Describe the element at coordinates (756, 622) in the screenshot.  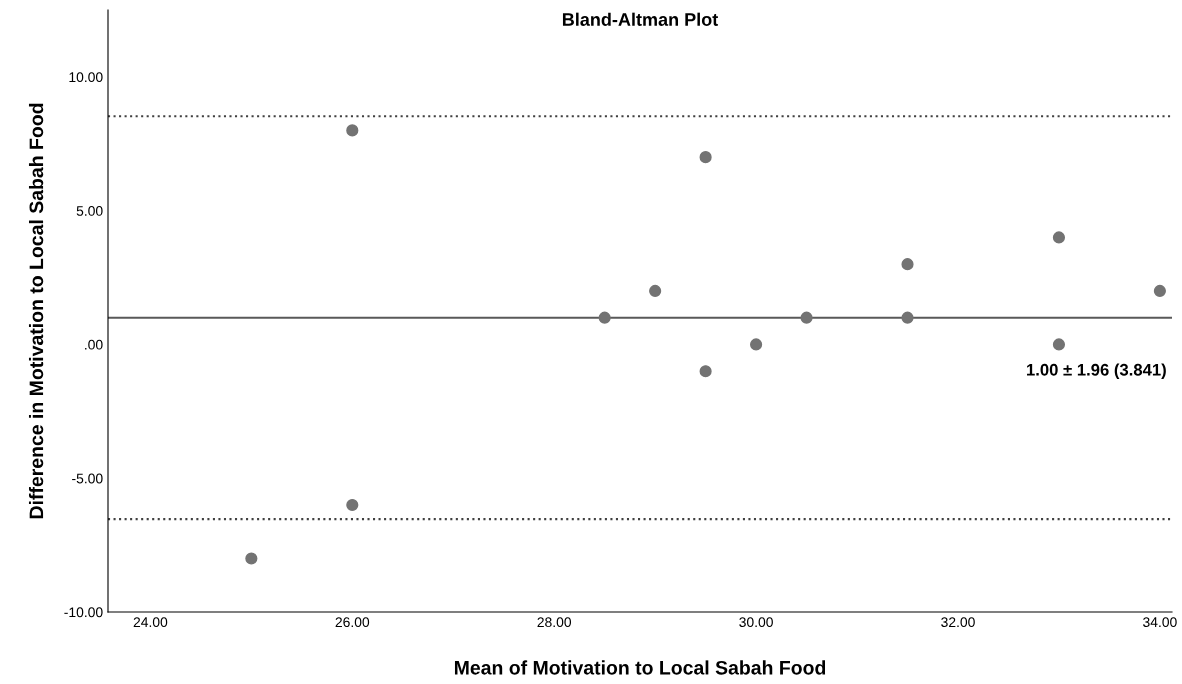
I see `x-tick-label: 30.00` at that location.